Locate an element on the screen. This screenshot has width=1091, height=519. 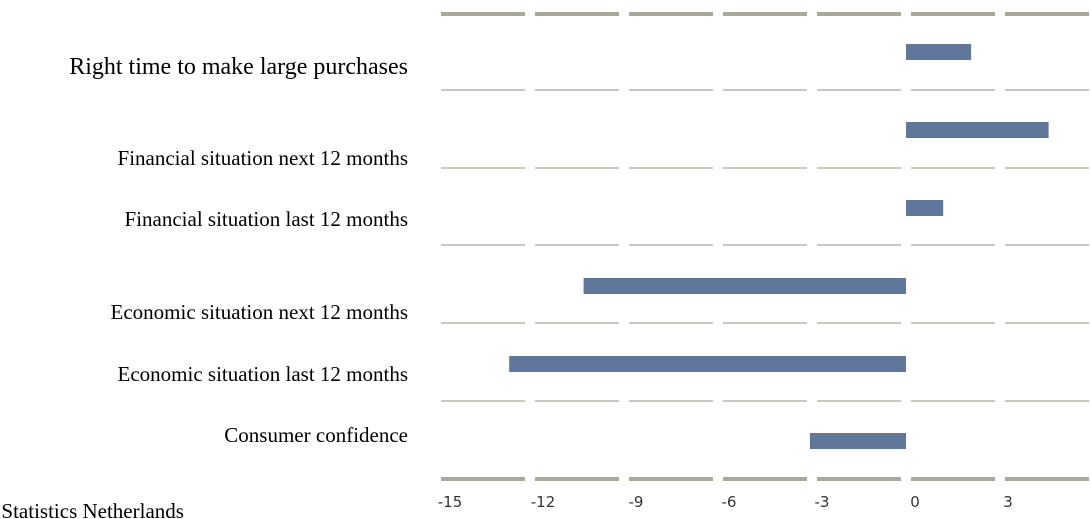
x-tick-label: -3 is located at coordinates (822, 502).